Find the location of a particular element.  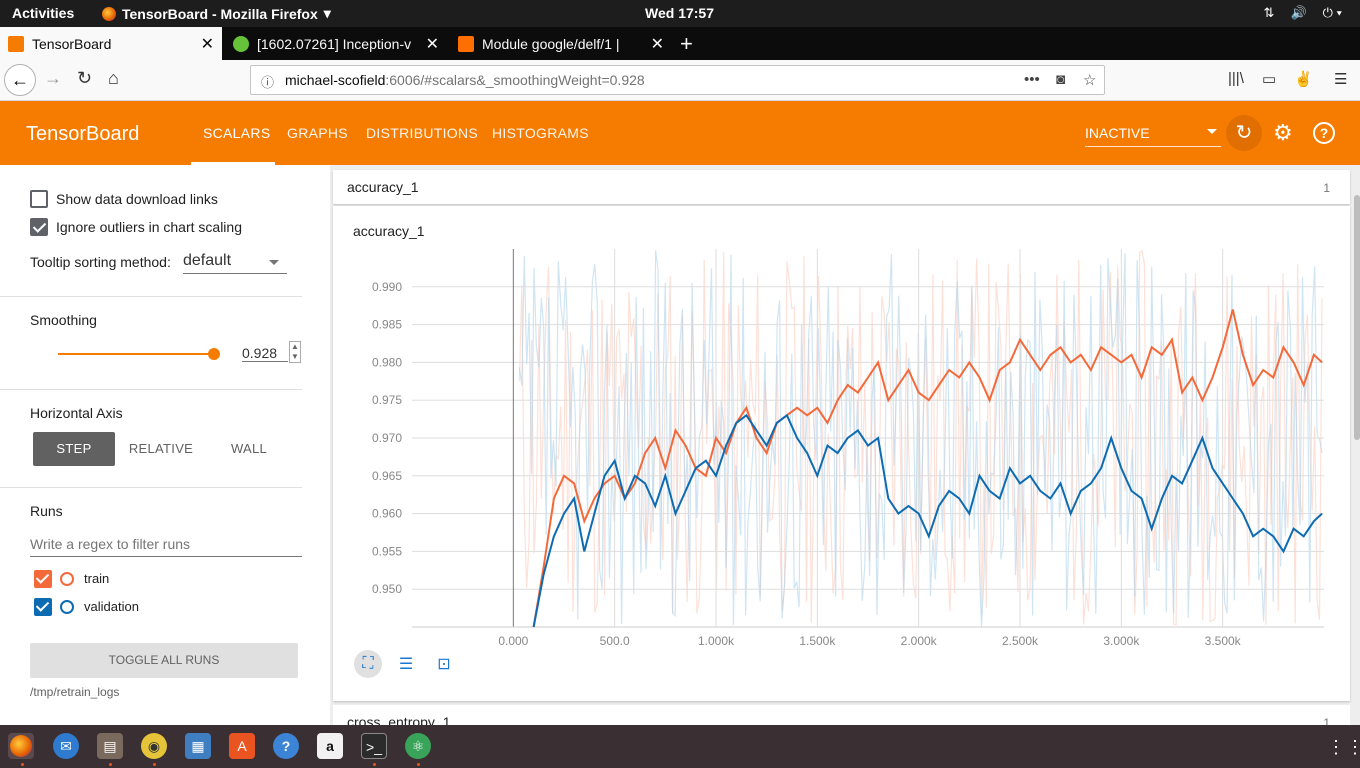

axis-wall-button: WALL is located at coordinates (249, 448).